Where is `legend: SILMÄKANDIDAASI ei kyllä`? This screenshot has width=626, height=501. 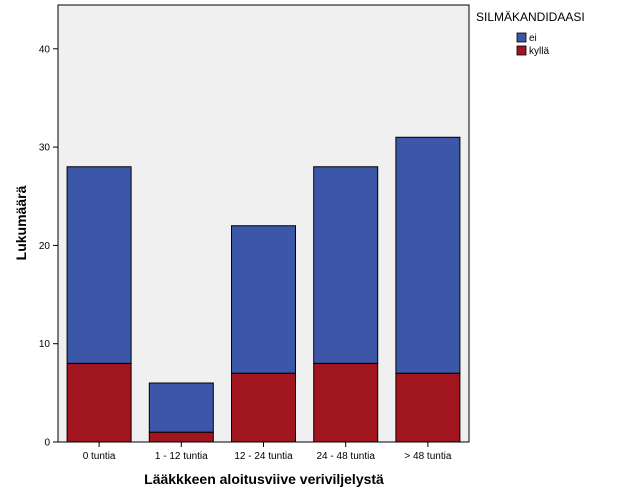 legend: SILMÄKANDIDAASI ei kyllä is located at coordinates (530, 33).